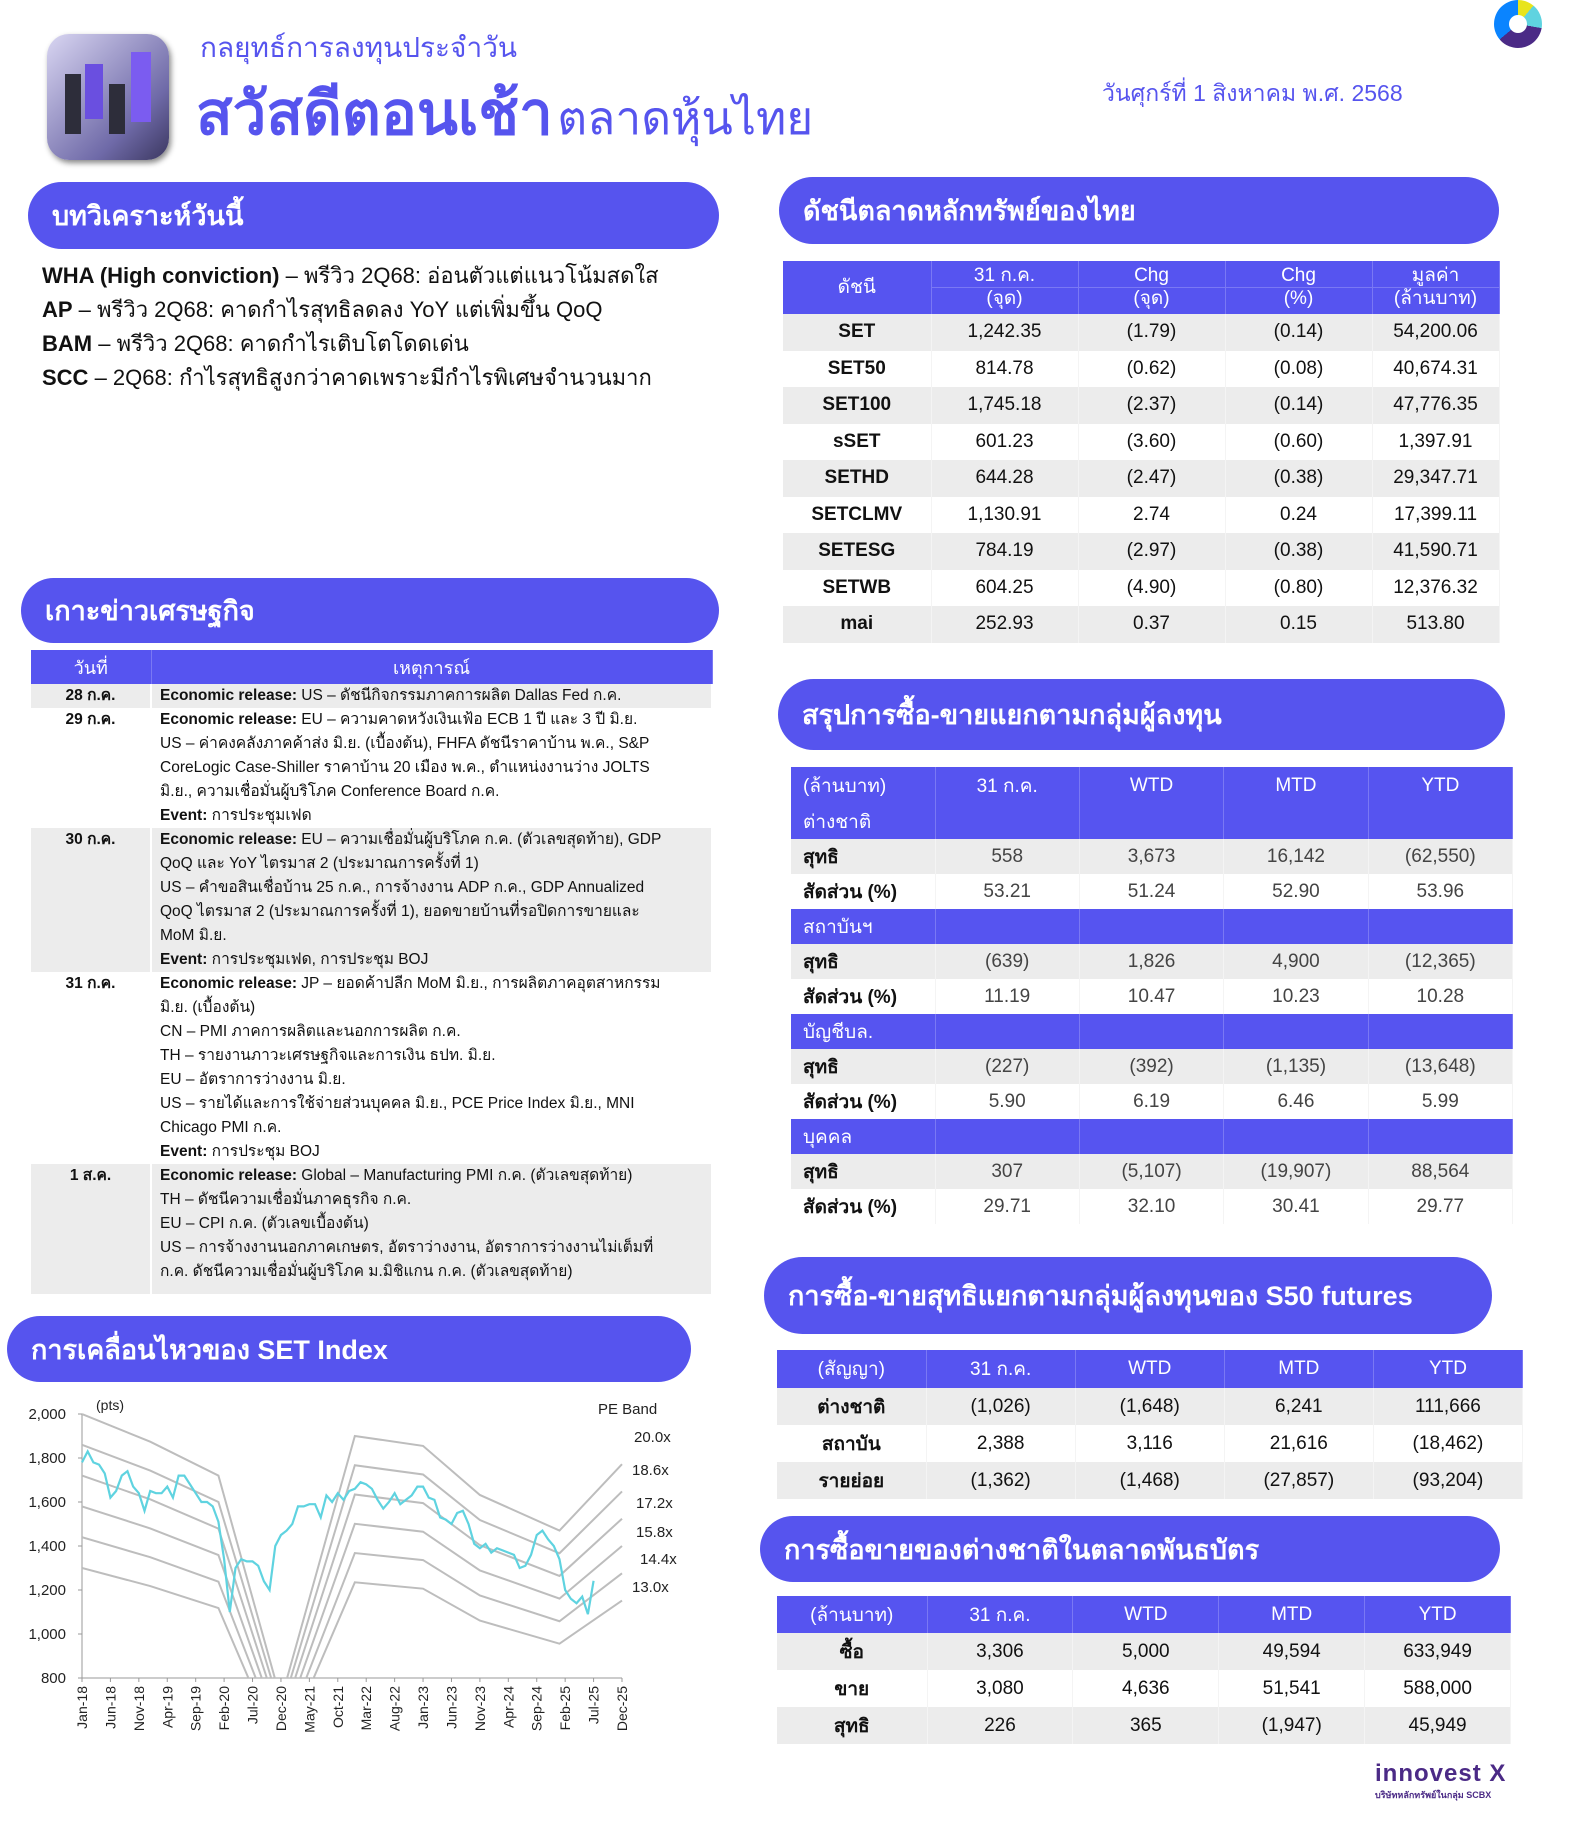 The height and width of the screenshot is (1848, 1587). I want to click on index-row: SETESG 784.19 (2.97) (0.38) 41,590.71, so click(1141, 551).